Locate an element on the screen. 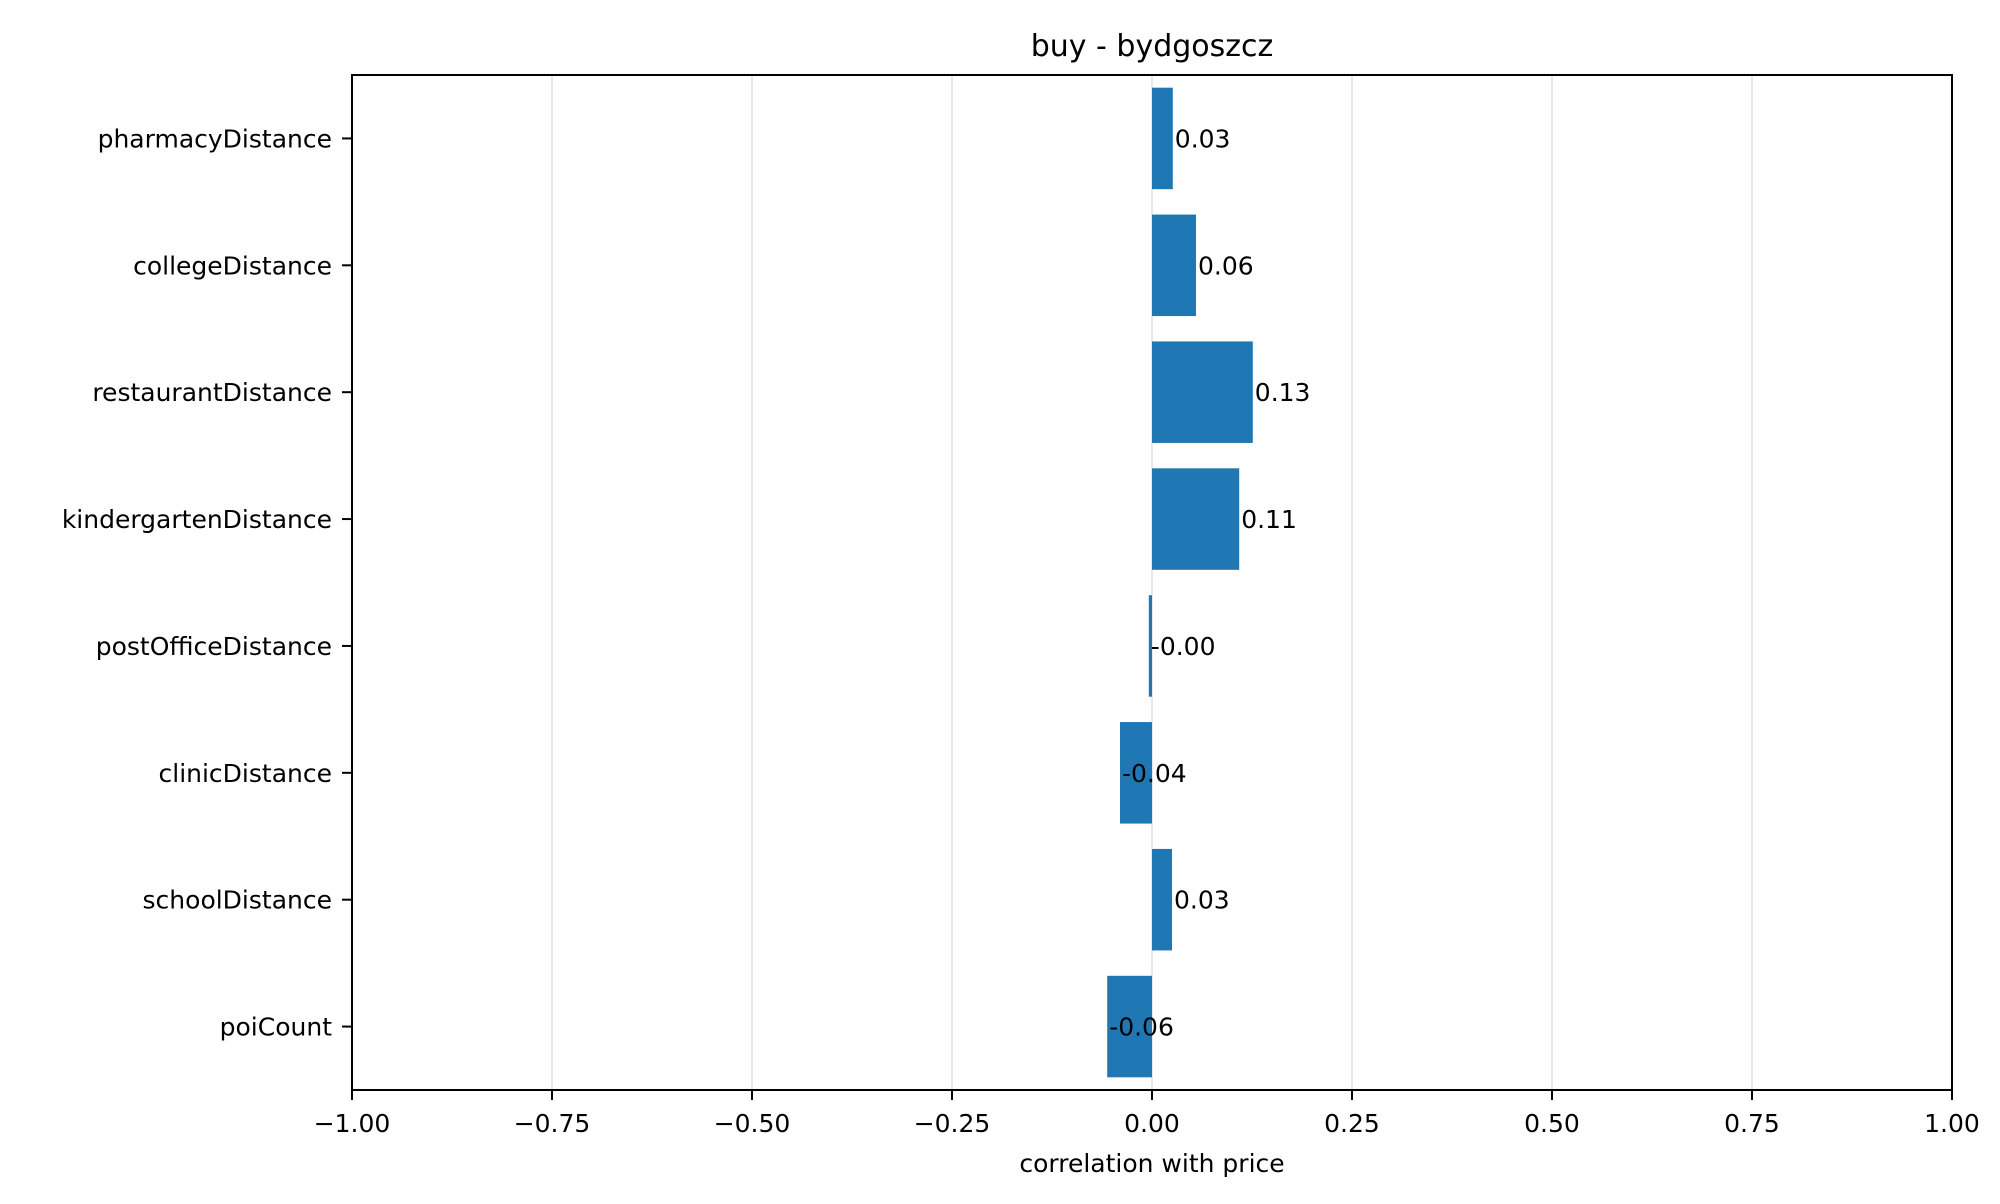 This screenshot has width=2000, height=1204. x-tick-label: −0.25 is located at coordinates (952, 1123).